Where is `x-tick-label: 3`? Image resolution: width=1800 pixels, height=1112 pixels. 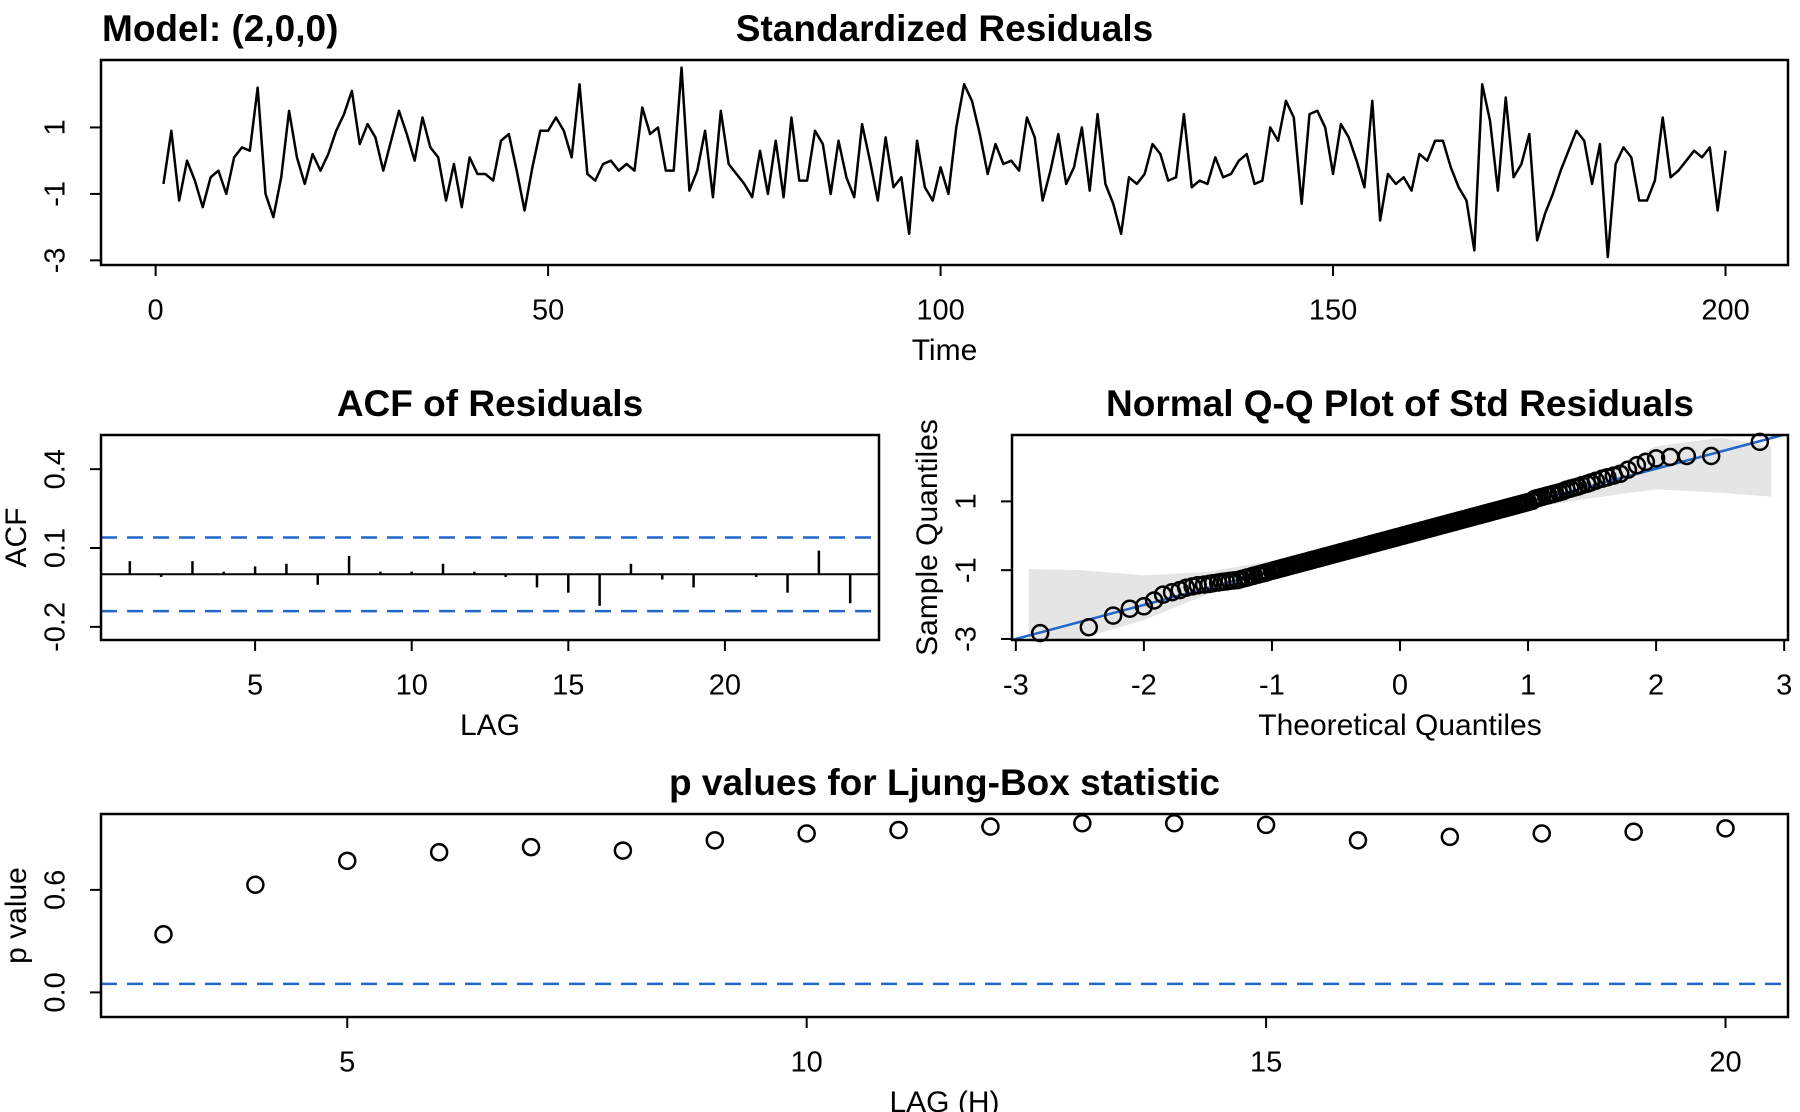
x-tick-label: 3 is located at coordinates (1784, 686).